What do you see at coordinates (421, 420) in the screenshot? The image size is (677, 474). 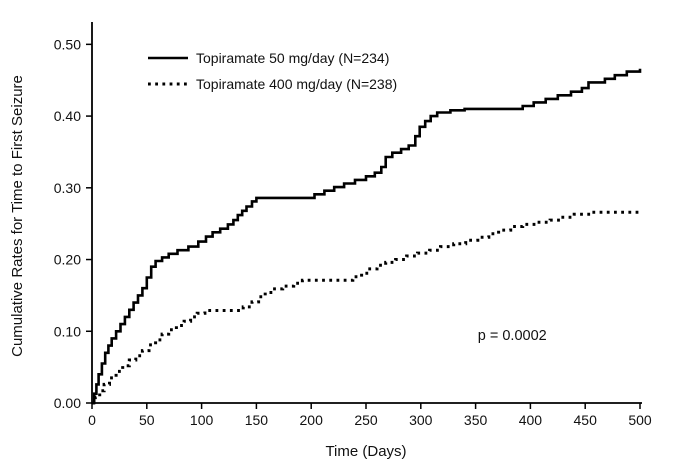 I see `x-tick-label: 300` at bounding box center [421, 420].